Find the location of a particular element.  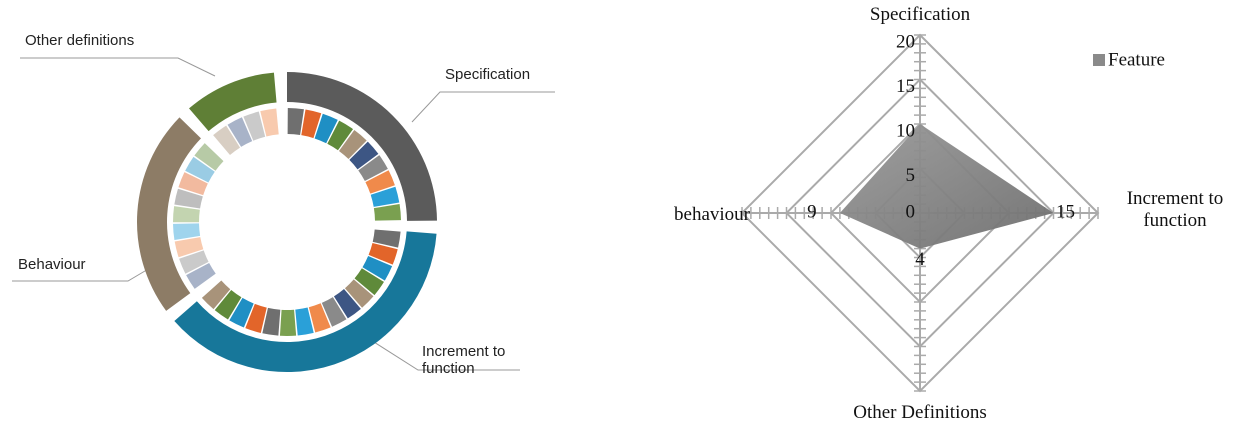

segment-label: Other definitions is located at coordinates (80, 40).